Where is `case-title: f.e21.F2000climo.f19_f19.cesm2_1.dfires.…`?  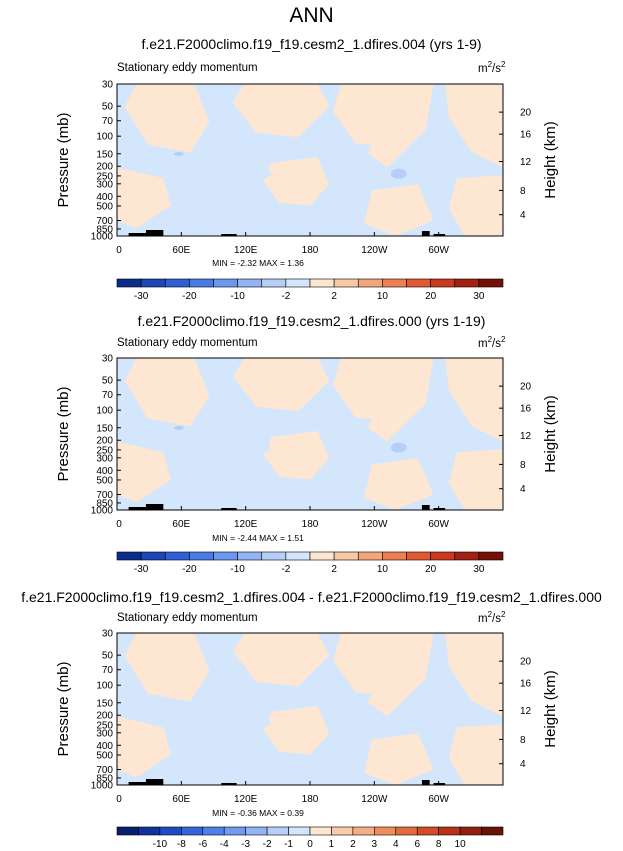
case-title: f.e21.F2000climo.f19_f19.cesm2_1.dfires.… is located at coordinates (311, 44).